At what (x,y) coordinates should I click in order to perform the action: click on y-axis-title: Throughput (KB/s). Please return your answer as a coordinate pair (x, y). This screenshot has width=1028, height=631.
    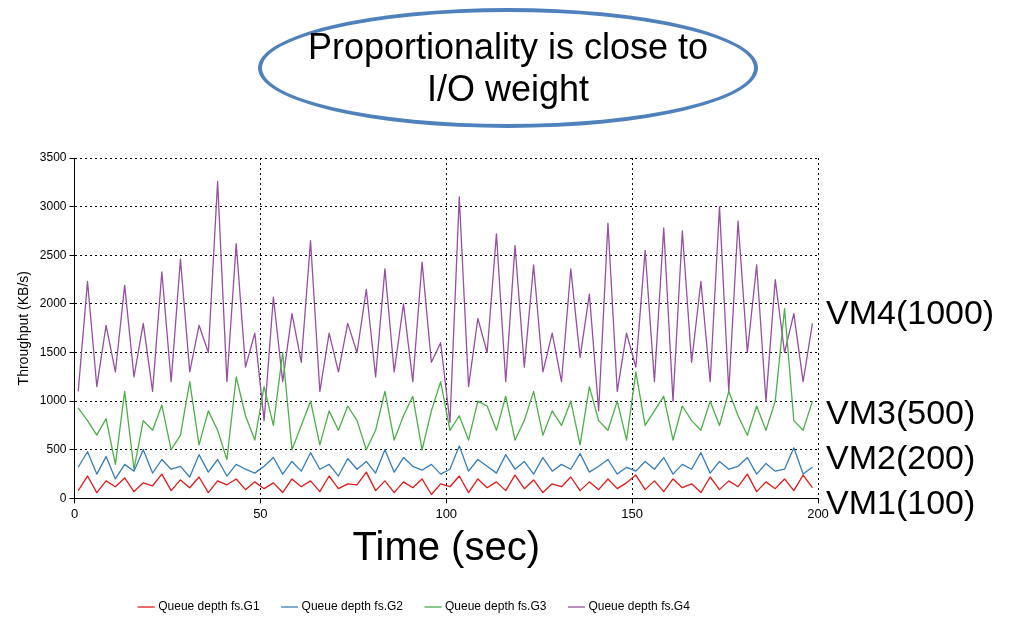
    Looking at the image, I should click on (23, 328).